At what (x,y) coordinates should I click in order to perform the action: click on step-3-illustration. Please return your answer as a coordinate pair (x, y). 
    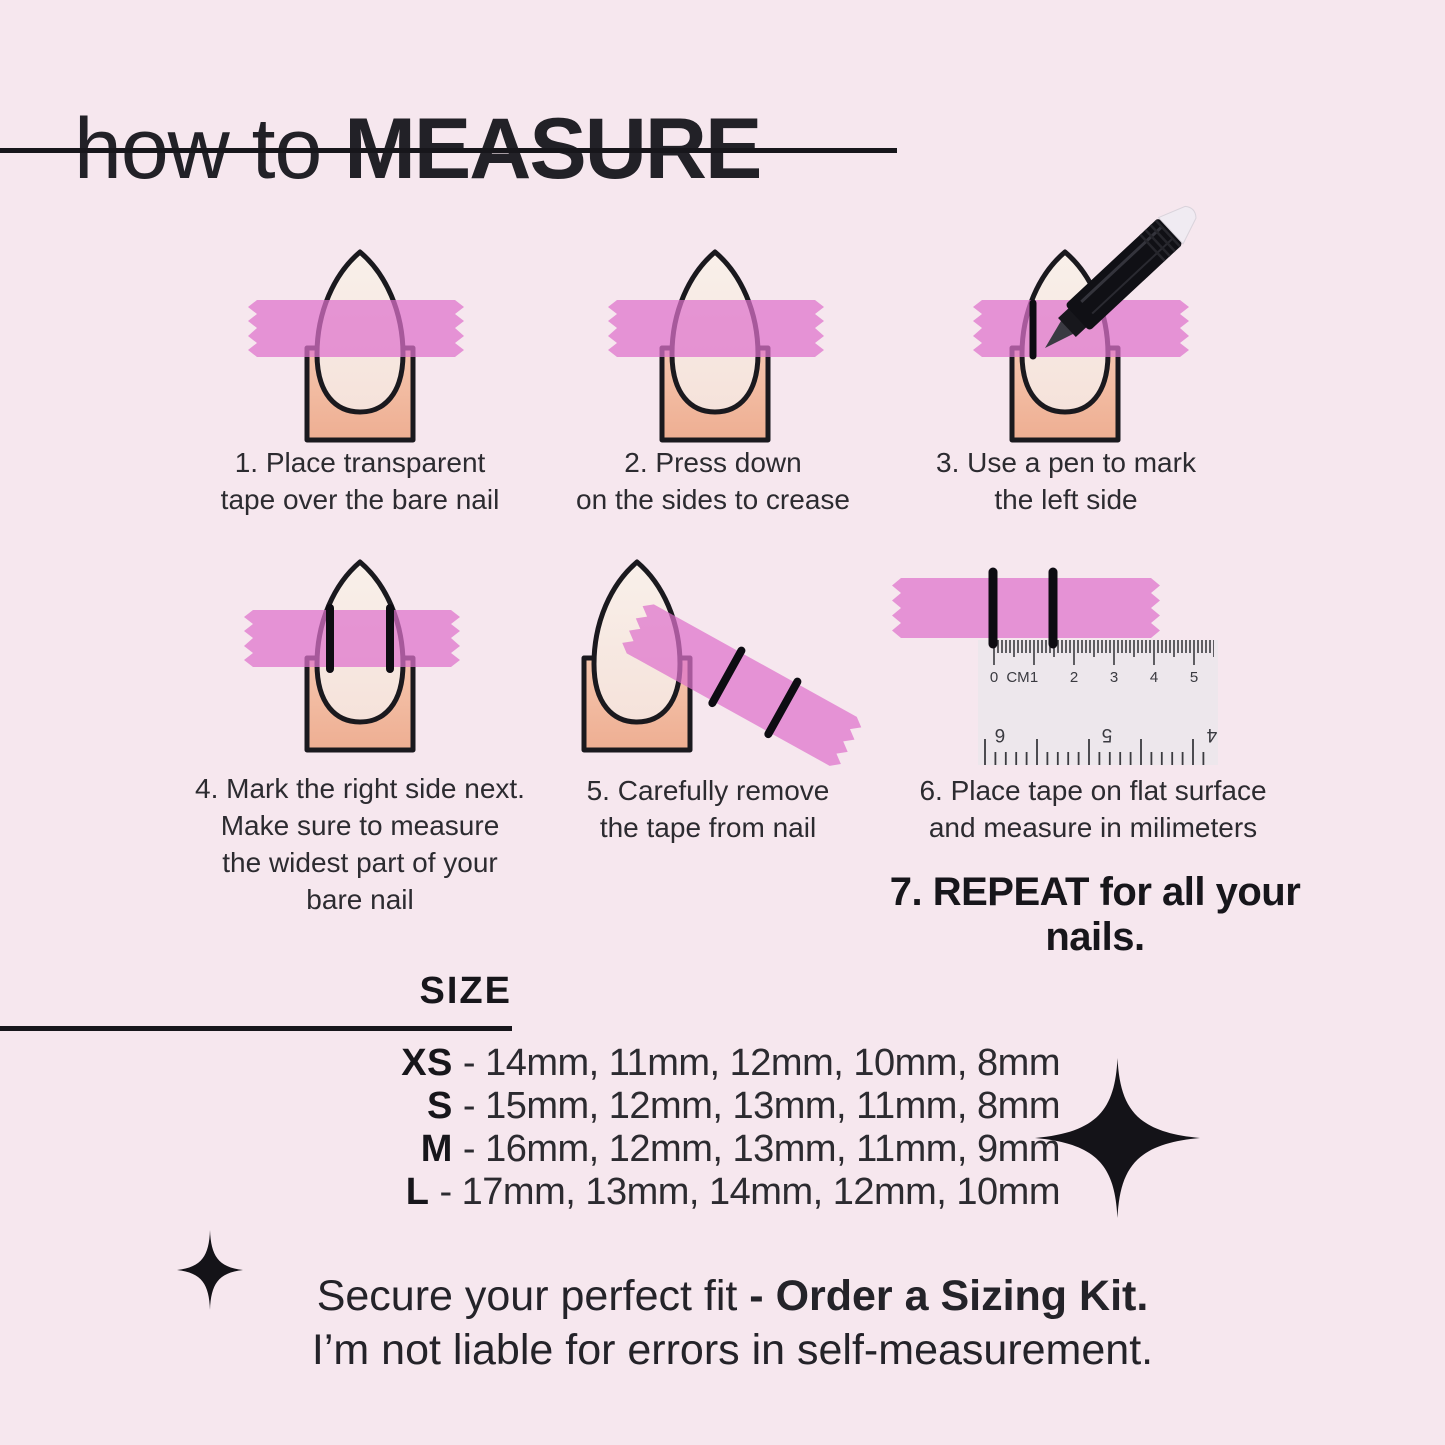
    Looking at the image, I should click on (1085, 327).